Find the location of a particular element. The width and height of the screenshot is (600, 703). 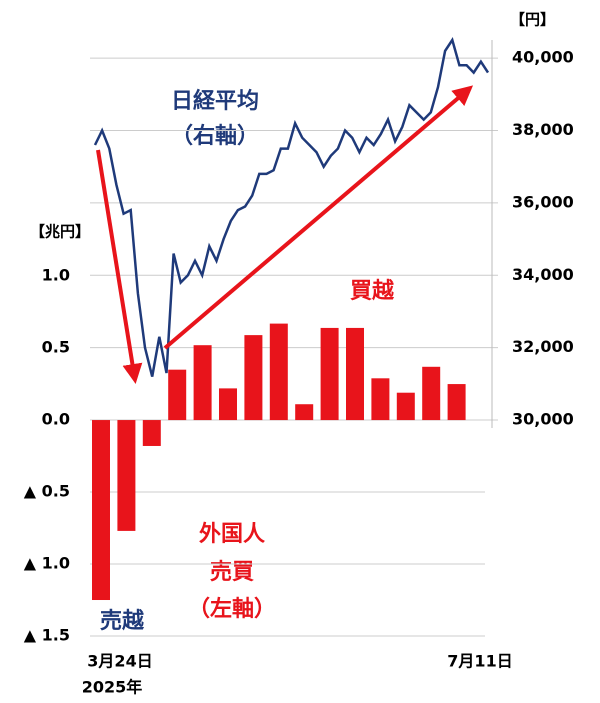

annotation: 買越 is located at coordinates (372, 291).